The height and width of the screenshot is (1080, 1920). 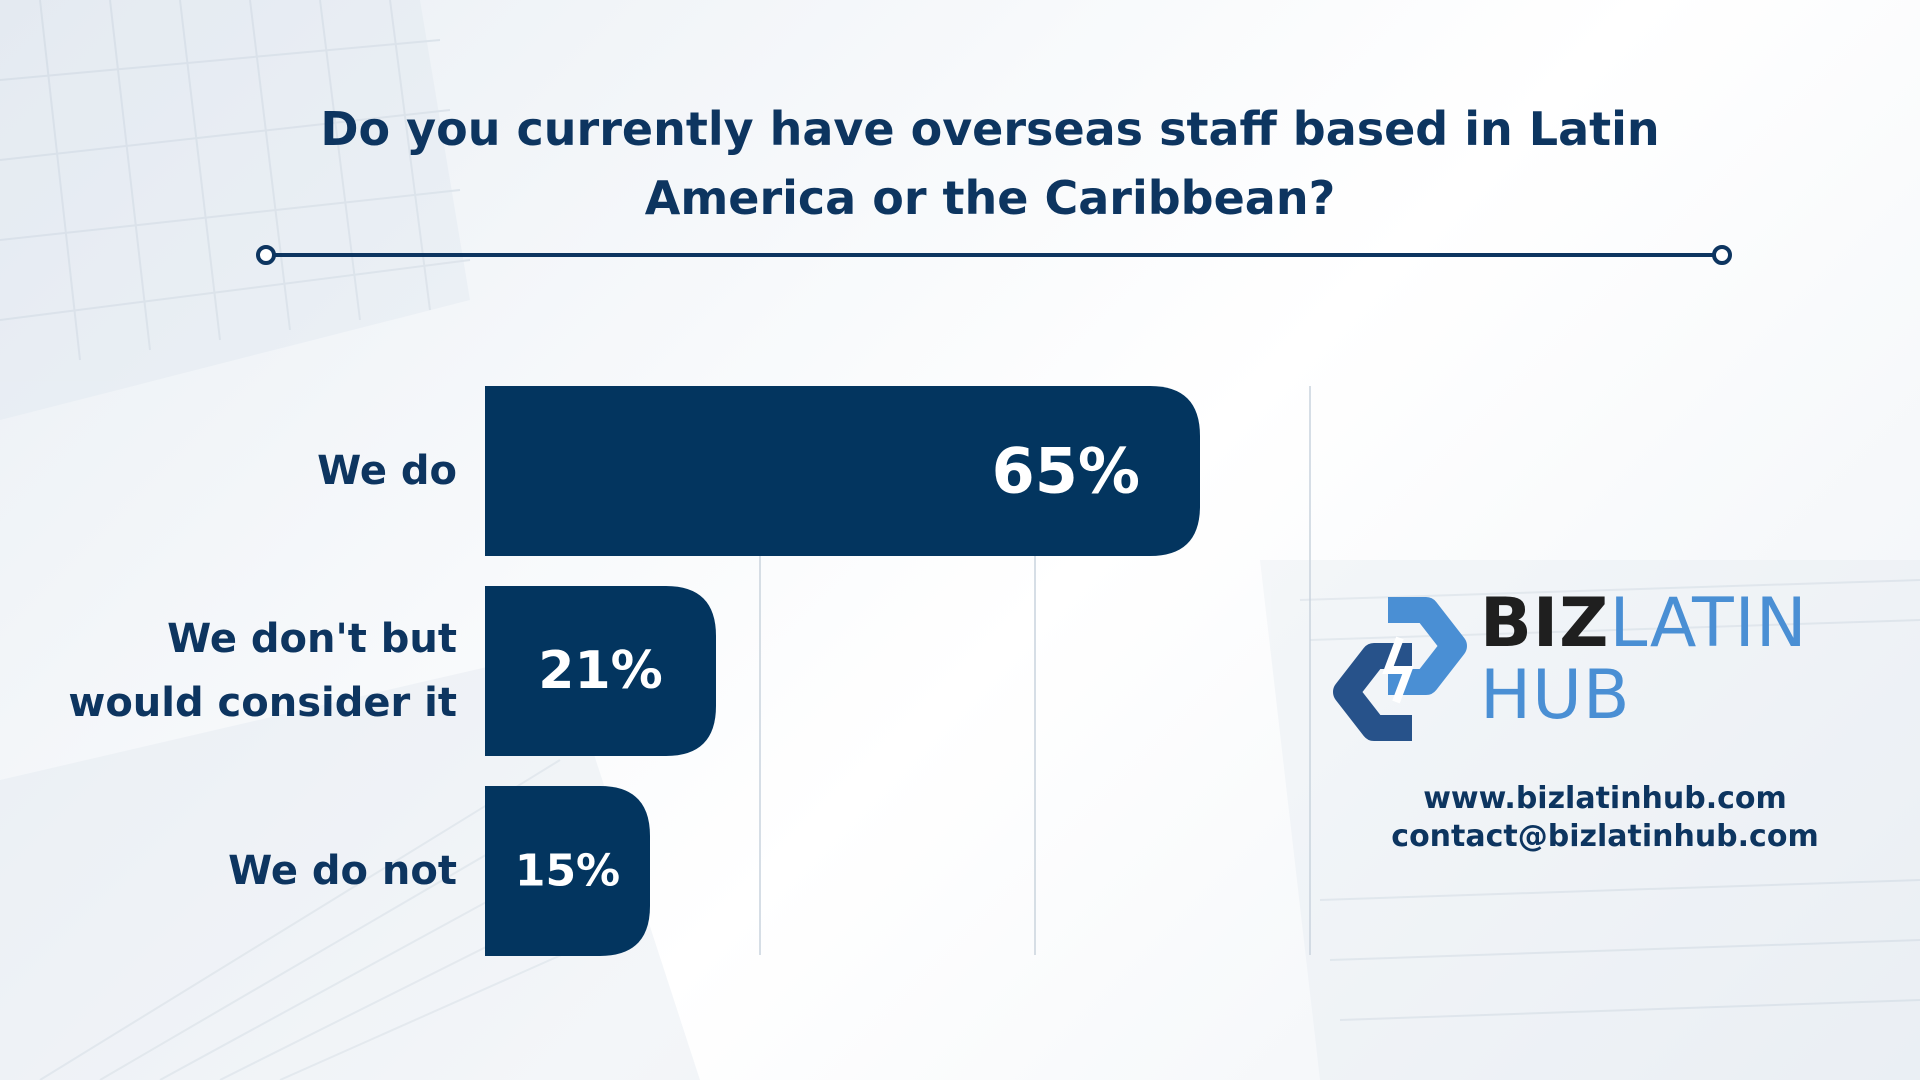 I want to click on brand-biz-text: BIZ, so click(x=1545, y=623).